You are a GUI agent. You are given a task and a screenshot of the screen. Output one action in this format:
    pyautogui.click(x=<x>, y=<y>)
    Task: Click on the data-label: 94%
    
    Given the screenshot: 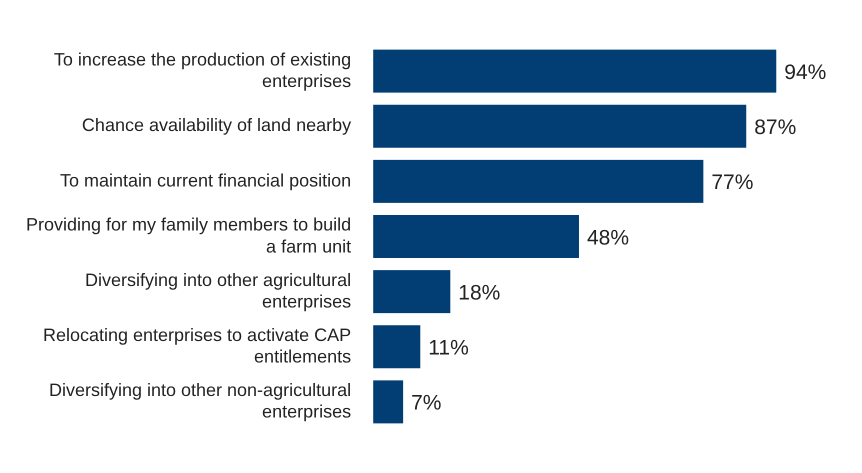 What is the action you would take?
    pyautogui.click(x=805, y=72)
    